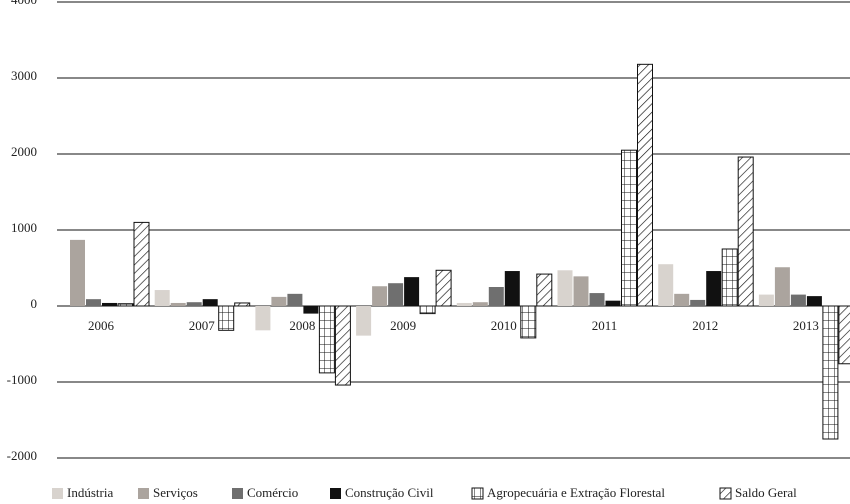  I want to click on x-tick-label: 2011, so click(605, 325).